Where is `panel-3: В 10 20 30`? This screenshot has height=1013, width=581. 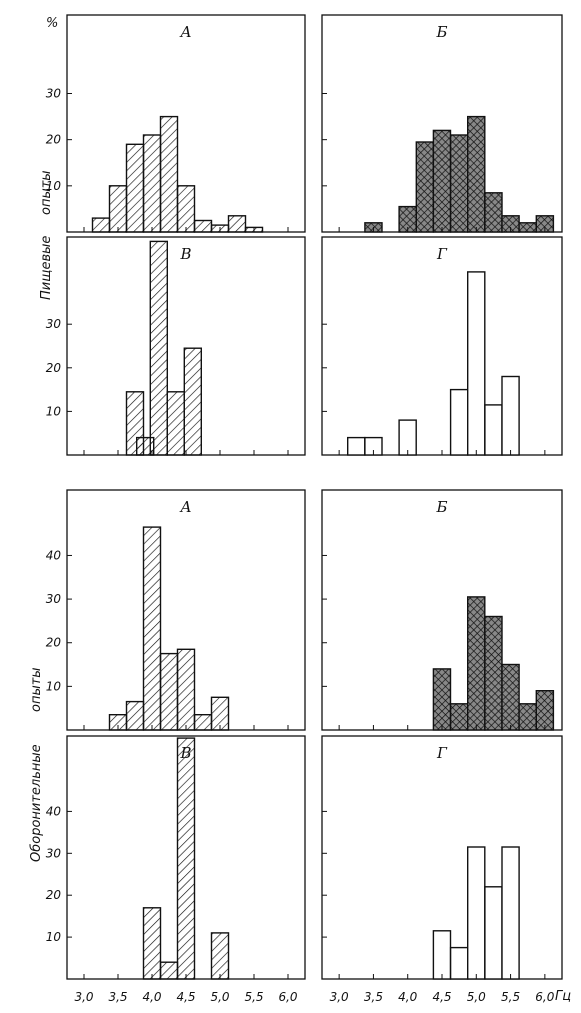
panel-3: В 10 20 30 is located at coordinates (176, 346).